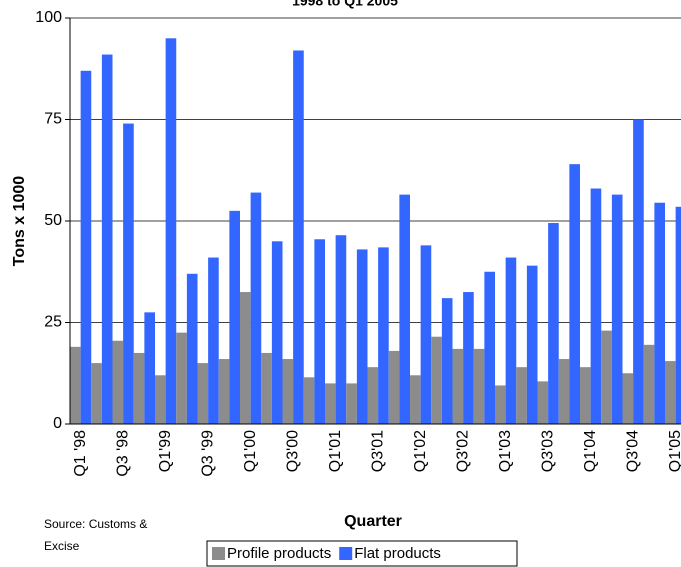 Image resolution: width=681 pixels, height=567 pixels. What do you see at coordinates (207, 453) in the screenshot?
I see `x-tick-label: Q3 '99` at bounding box center [207, 453].